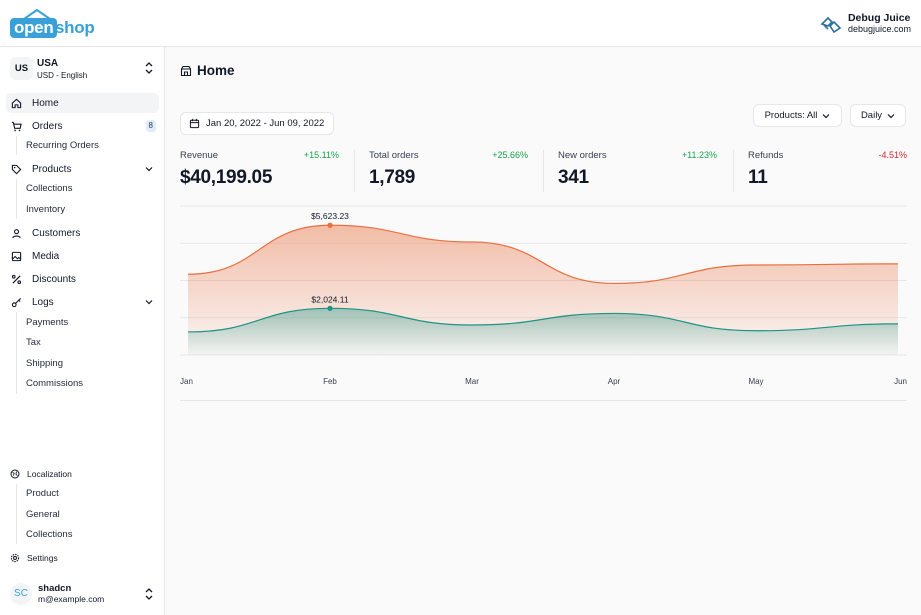  I want to click on sidebar-item-settings: Settings, so click(34, 558).